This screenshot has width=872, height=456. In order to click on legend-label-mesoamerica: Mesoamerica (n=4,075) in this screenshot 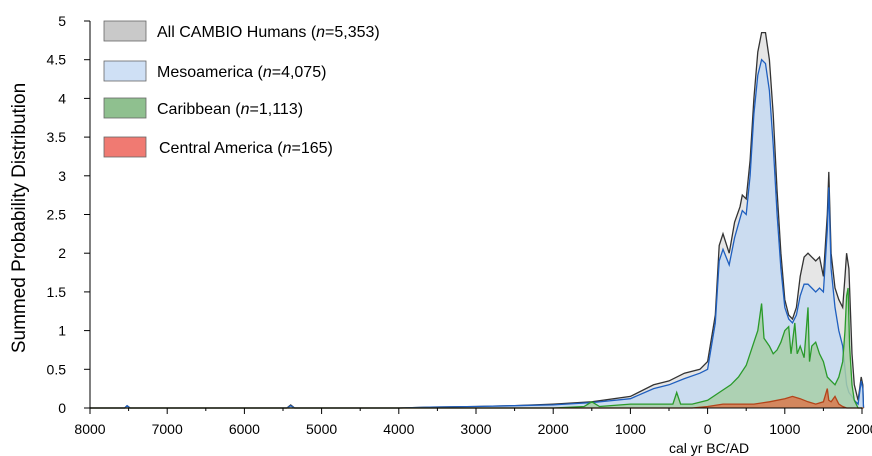, I will do `click(241, 72)`.